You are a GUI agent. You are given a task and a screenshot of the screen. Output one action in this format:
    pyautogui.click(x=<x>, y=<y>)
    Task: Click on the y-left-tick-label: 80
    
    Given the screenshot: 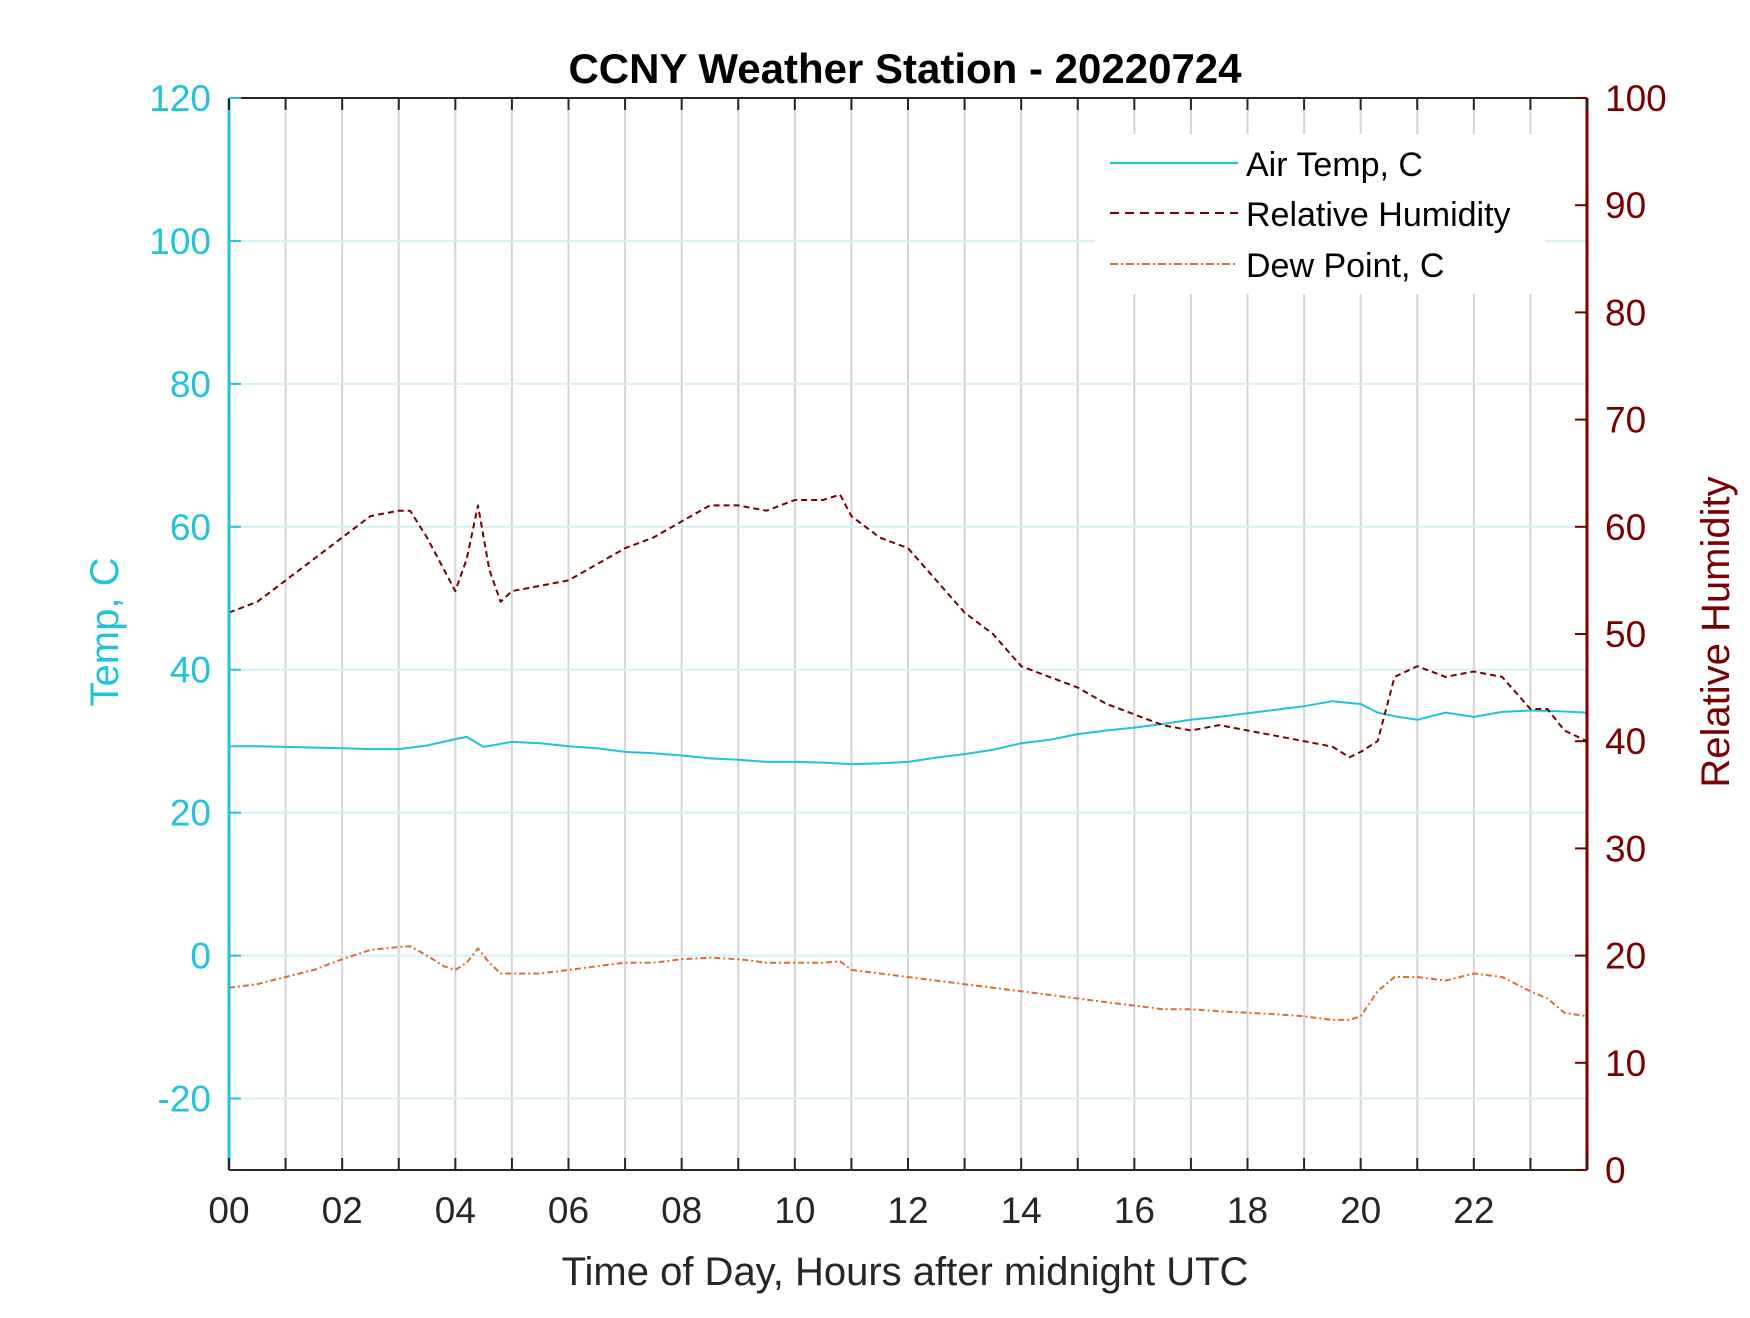 What is the action you would take?
    pyautogui.click(x=190, y=384)
    